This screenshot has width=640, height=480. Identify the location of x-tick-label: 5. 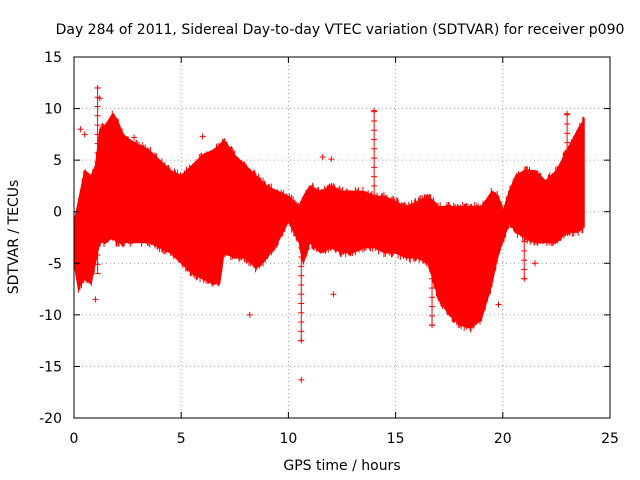
(181, 439).